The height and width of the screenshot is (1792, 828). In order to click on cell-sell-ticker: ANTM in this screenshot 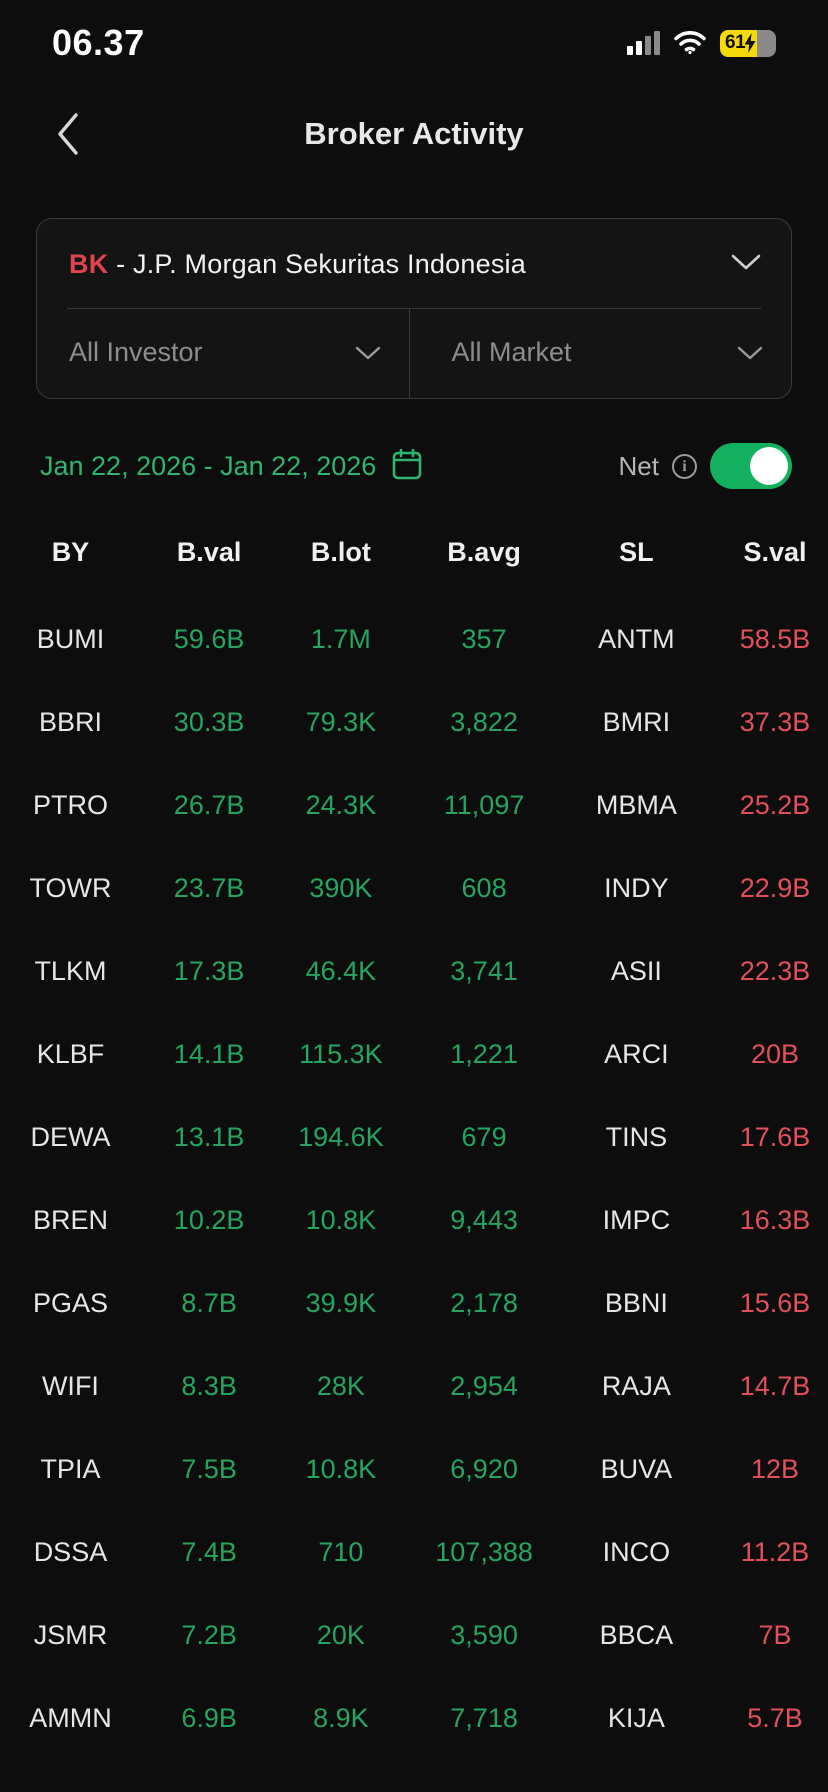, I will do `click(636, 639)`.